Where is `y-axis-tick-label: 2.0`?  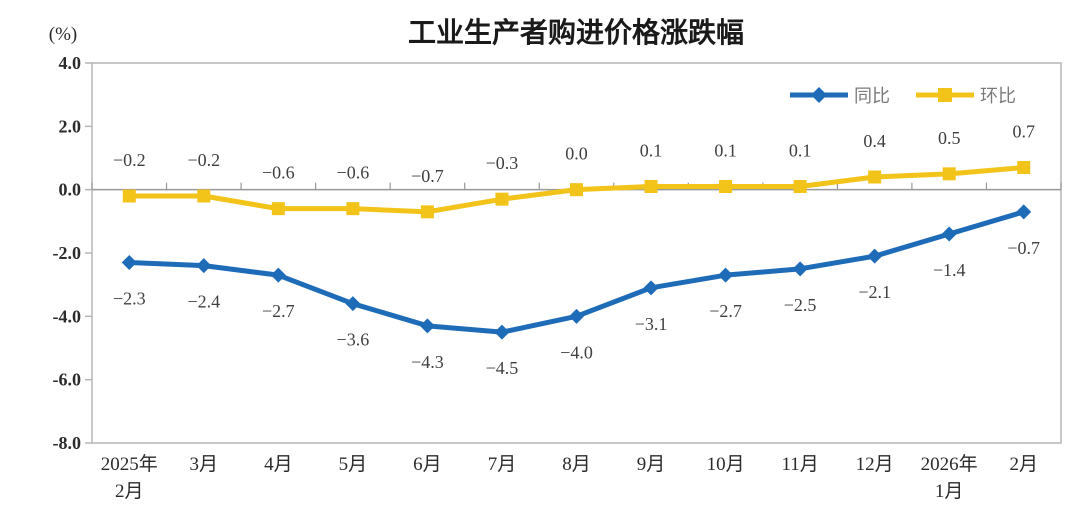
y-axis-tick-label: 2.0 is located at coordinates (70, 126).